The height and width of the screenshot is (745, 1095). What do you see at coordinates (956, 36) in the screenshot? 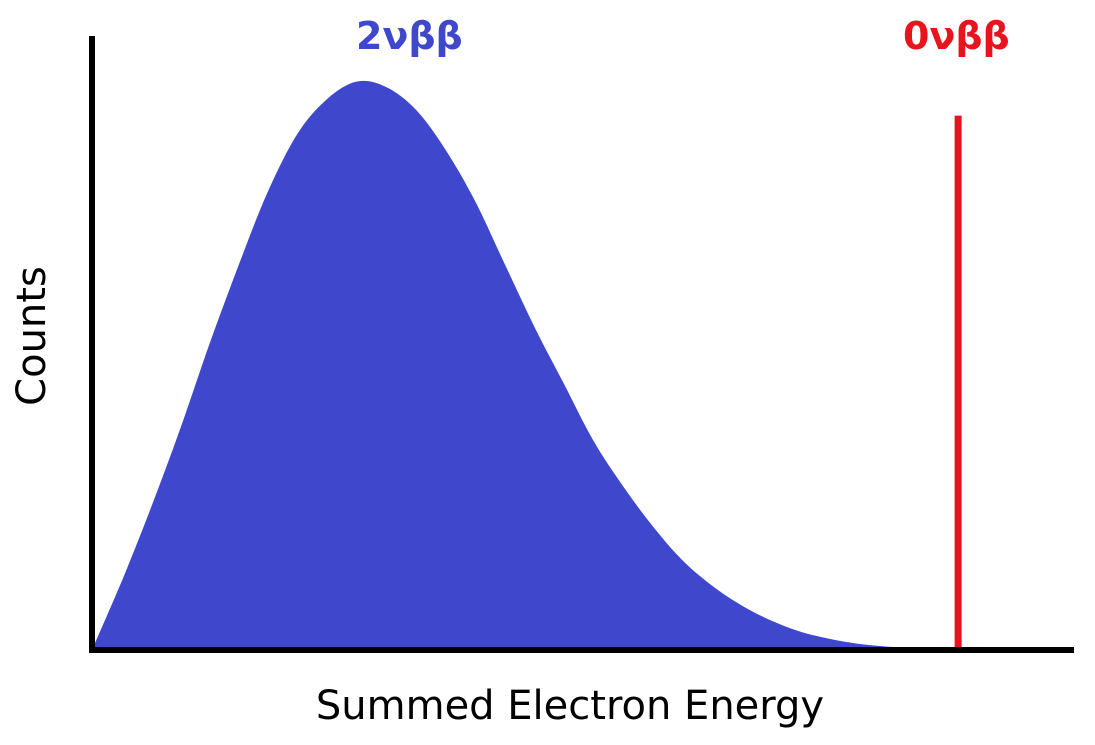
I see `series-label-0nbb: 0νββ` at bounding box center [956, 36].